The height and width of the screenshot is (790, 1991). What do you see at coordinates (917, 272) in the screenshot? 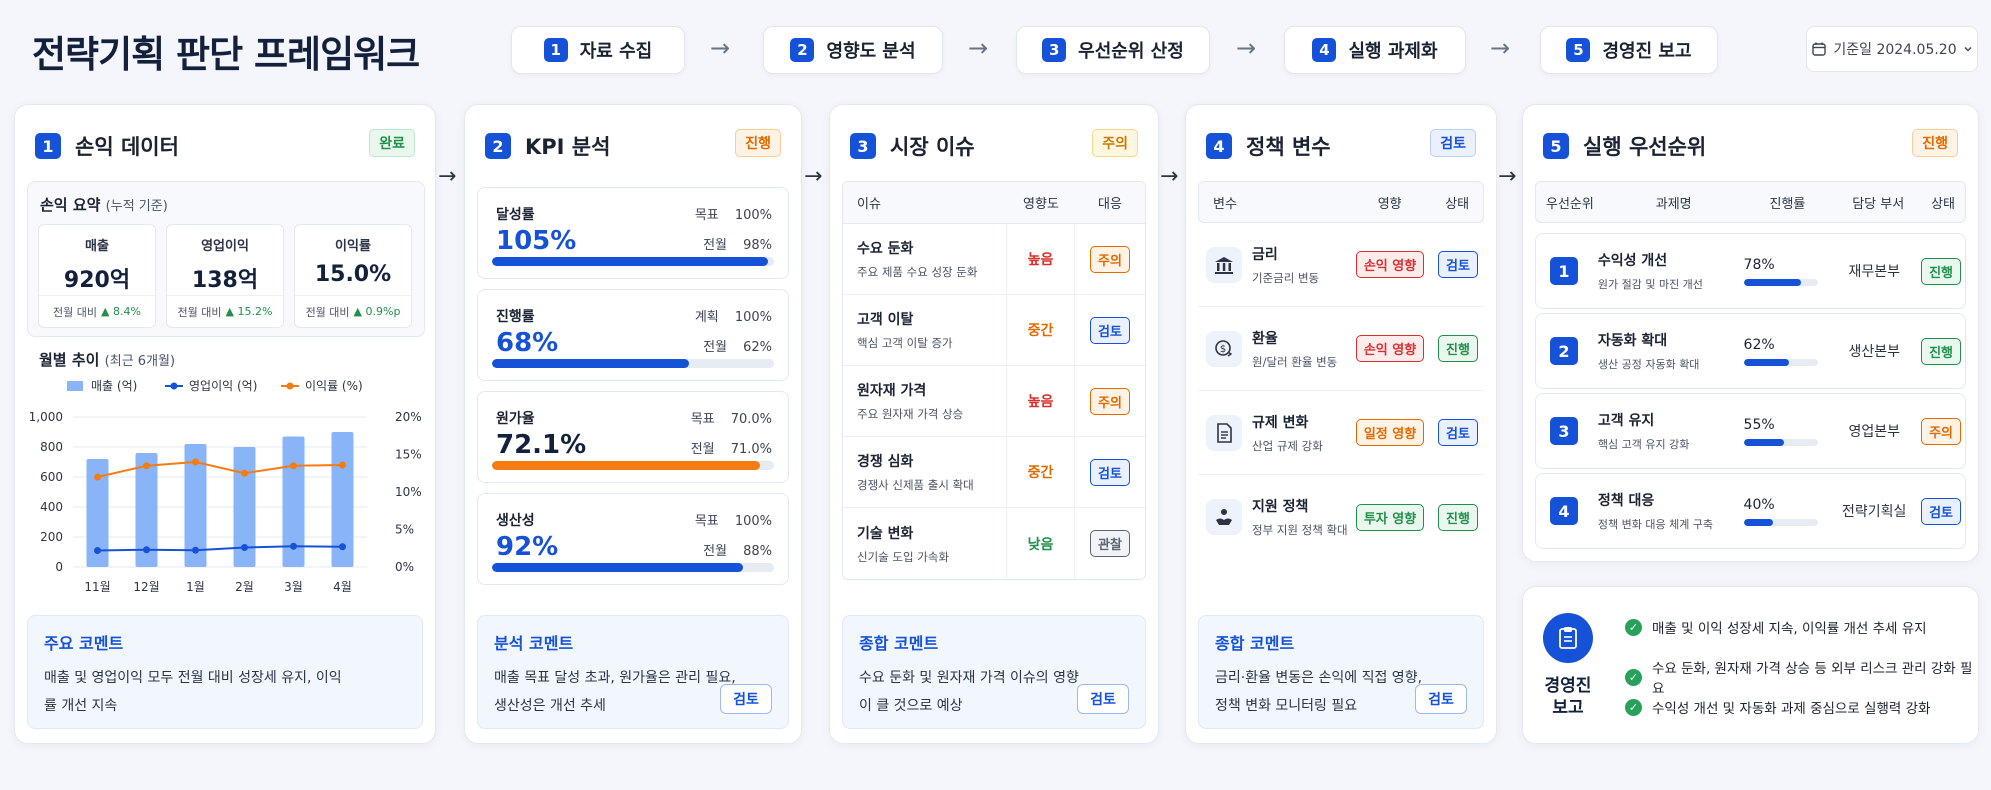
I see `issue-subtitle: 주요 제품 수요 성장 둔화` at bounding box center [917, 272].